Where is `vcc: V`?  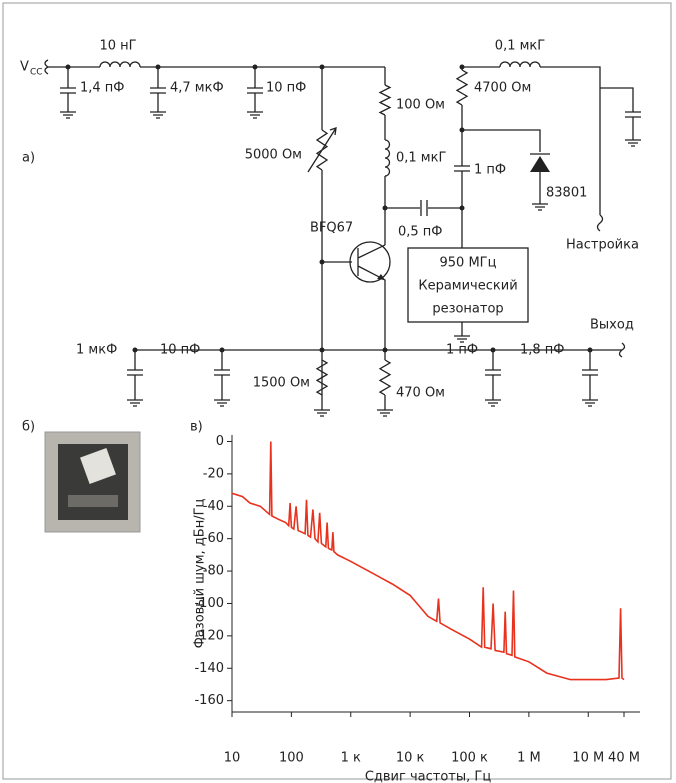 vcc: V is located at coordinates (24, 67).